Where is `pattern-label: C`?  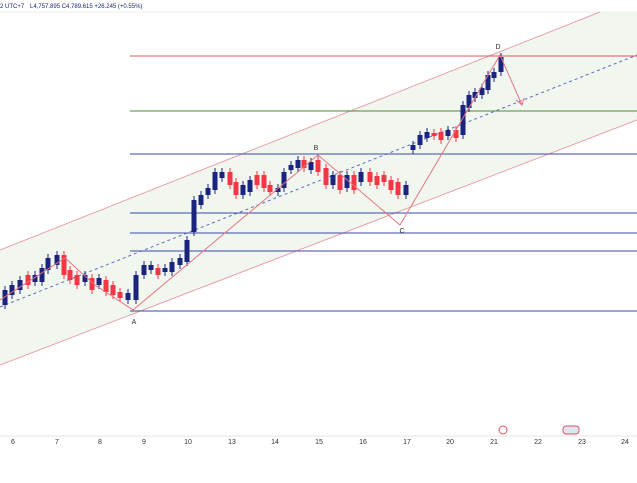
pattern-label: C is located at coordinates (401, 231).